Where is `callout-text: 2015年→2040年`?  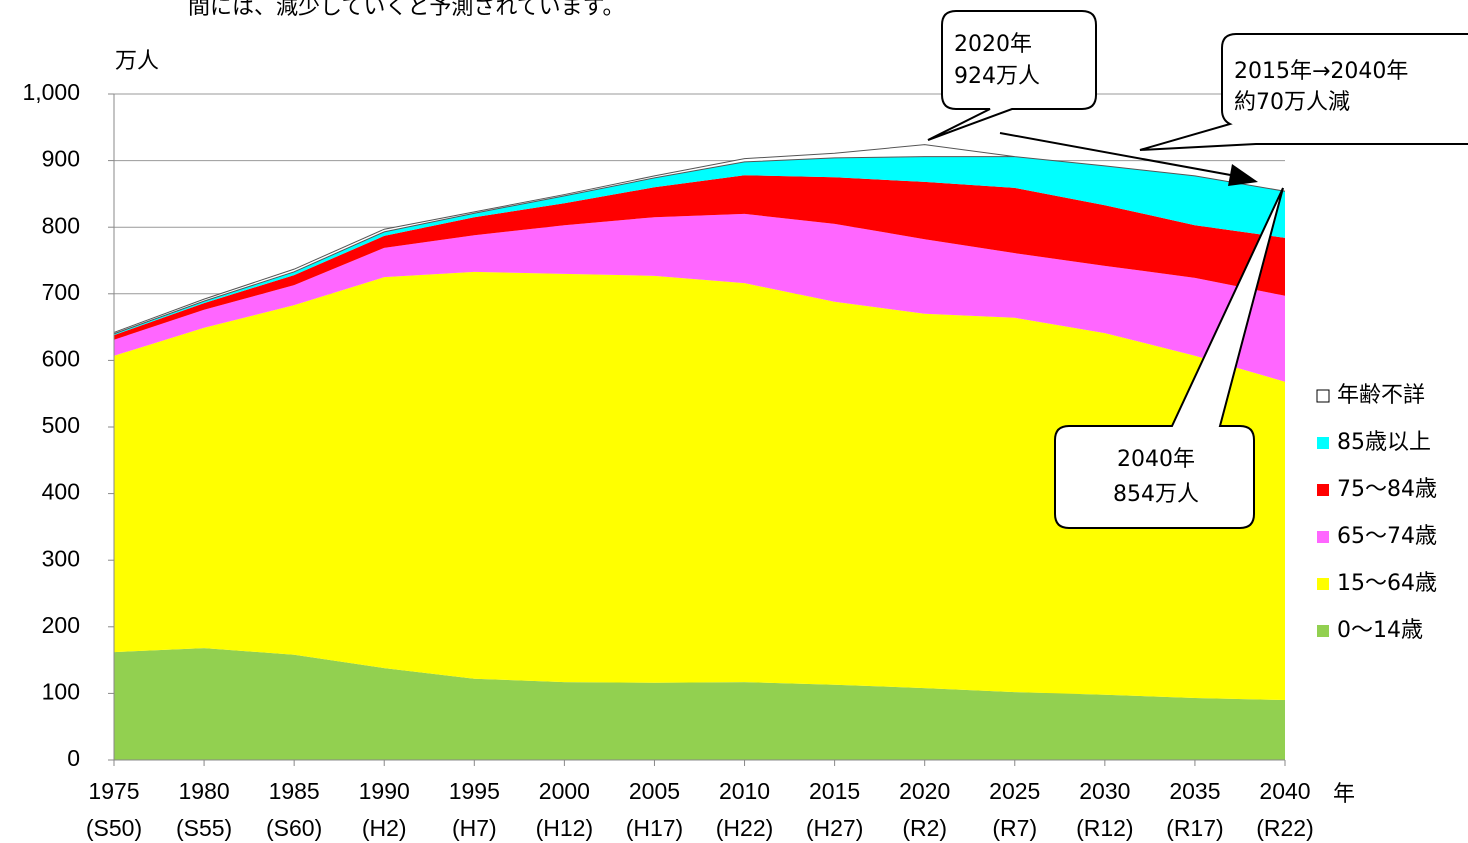
callout-text: 2015年→2040年 is located at coordinates (1321, 71).